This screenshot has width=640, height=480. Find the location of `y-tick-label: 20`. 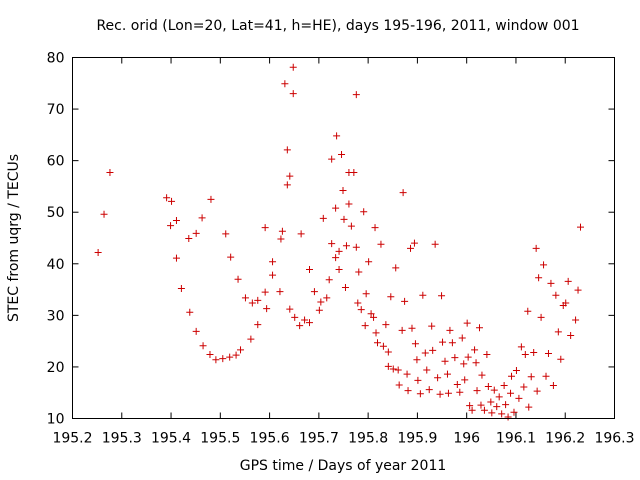

y-tick-label: 20 is located at coordinates (56, 368).